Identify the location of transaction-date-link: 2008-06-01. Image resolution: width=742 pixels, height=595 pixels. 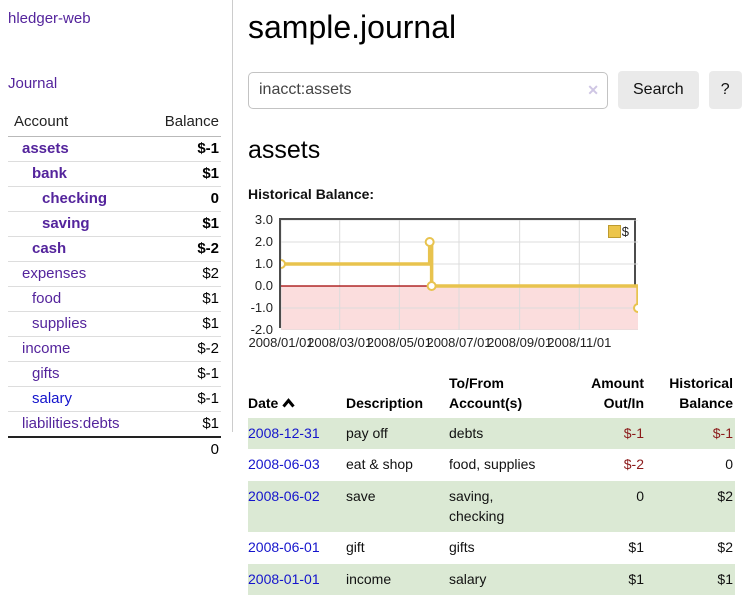
(284, 547).